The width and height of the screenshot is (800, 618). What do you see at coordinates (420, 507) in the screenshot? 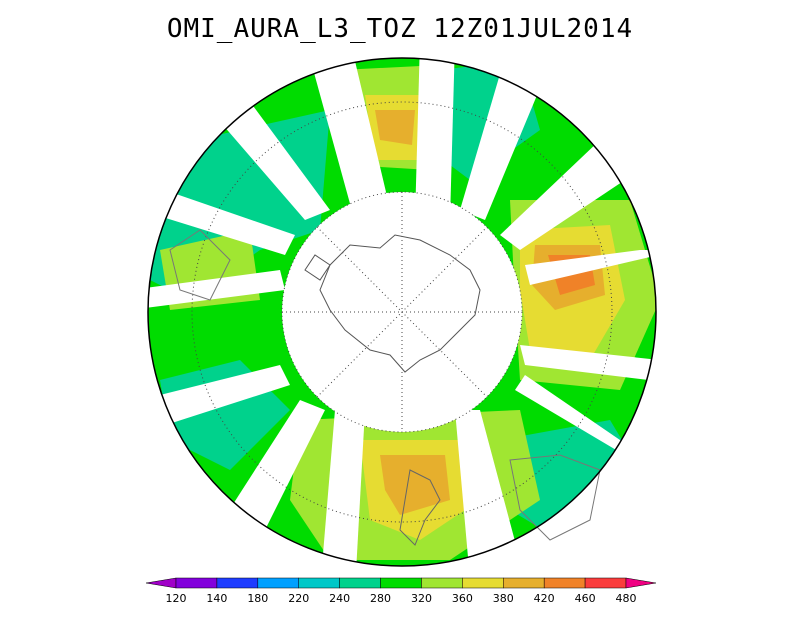
I see `australia-coastline` at bounding box center [420, 507].